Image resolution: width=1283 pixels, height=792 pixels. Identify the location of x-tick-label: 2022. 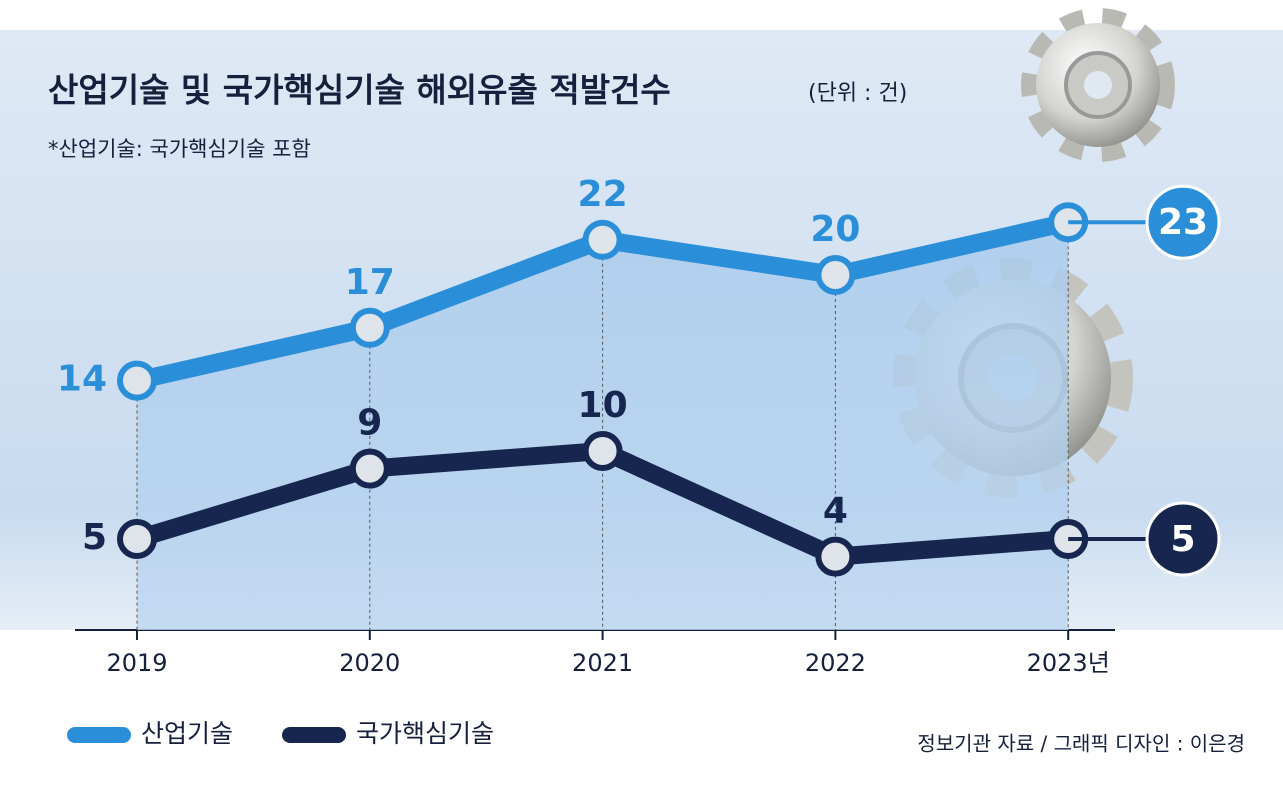
(835, 663).